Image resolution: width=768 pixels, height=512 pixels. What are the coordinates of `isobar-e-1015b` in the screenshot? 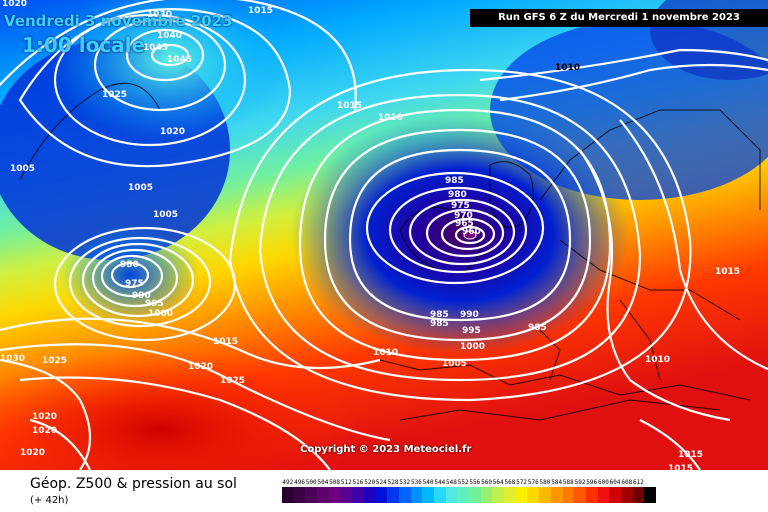 It's located at (670, 444).